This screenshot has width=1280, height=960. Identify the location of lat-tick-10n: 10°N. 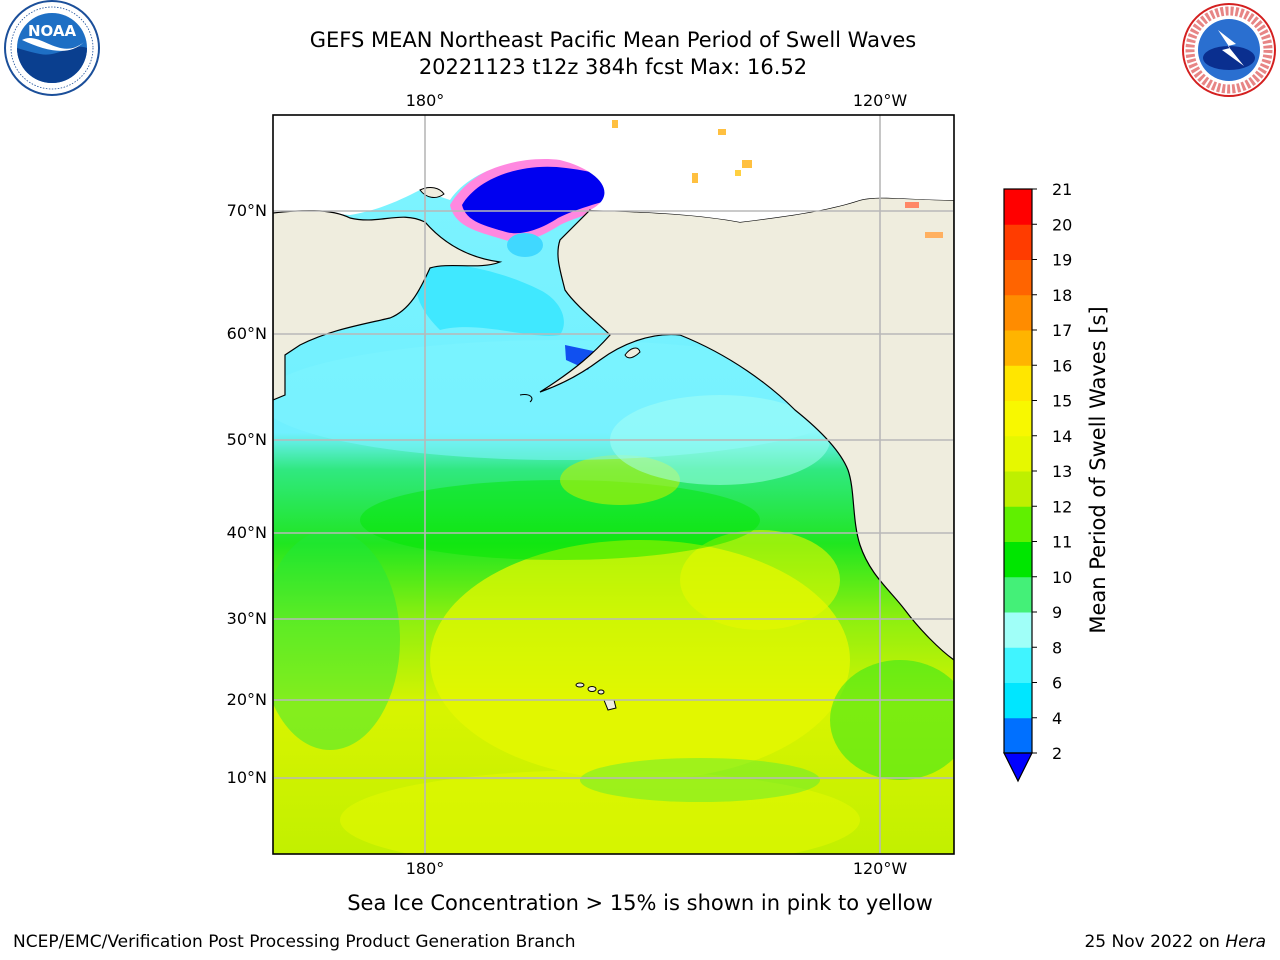
(247, 777).